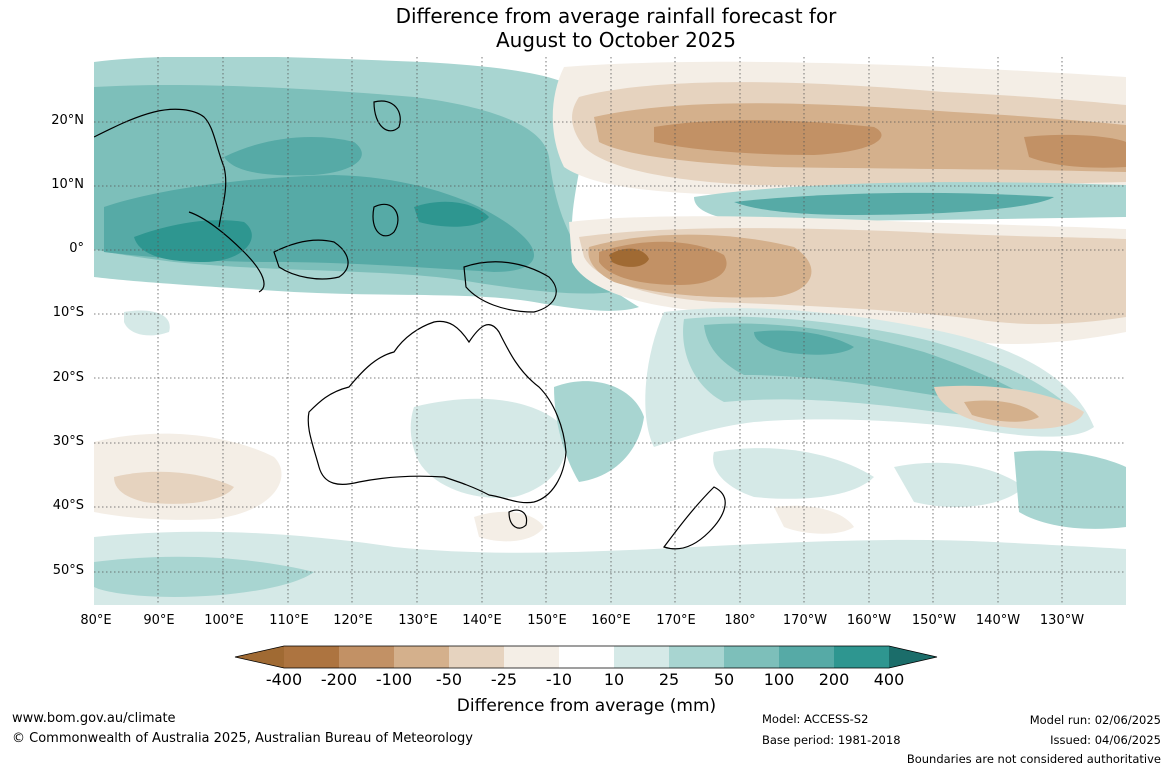 Image resolution: width=1173 pixels, height=770 pixels. Describe the element at coordinates (869, 620) in the screenshot. I see `lon-label-160w: 160°W` at that location.